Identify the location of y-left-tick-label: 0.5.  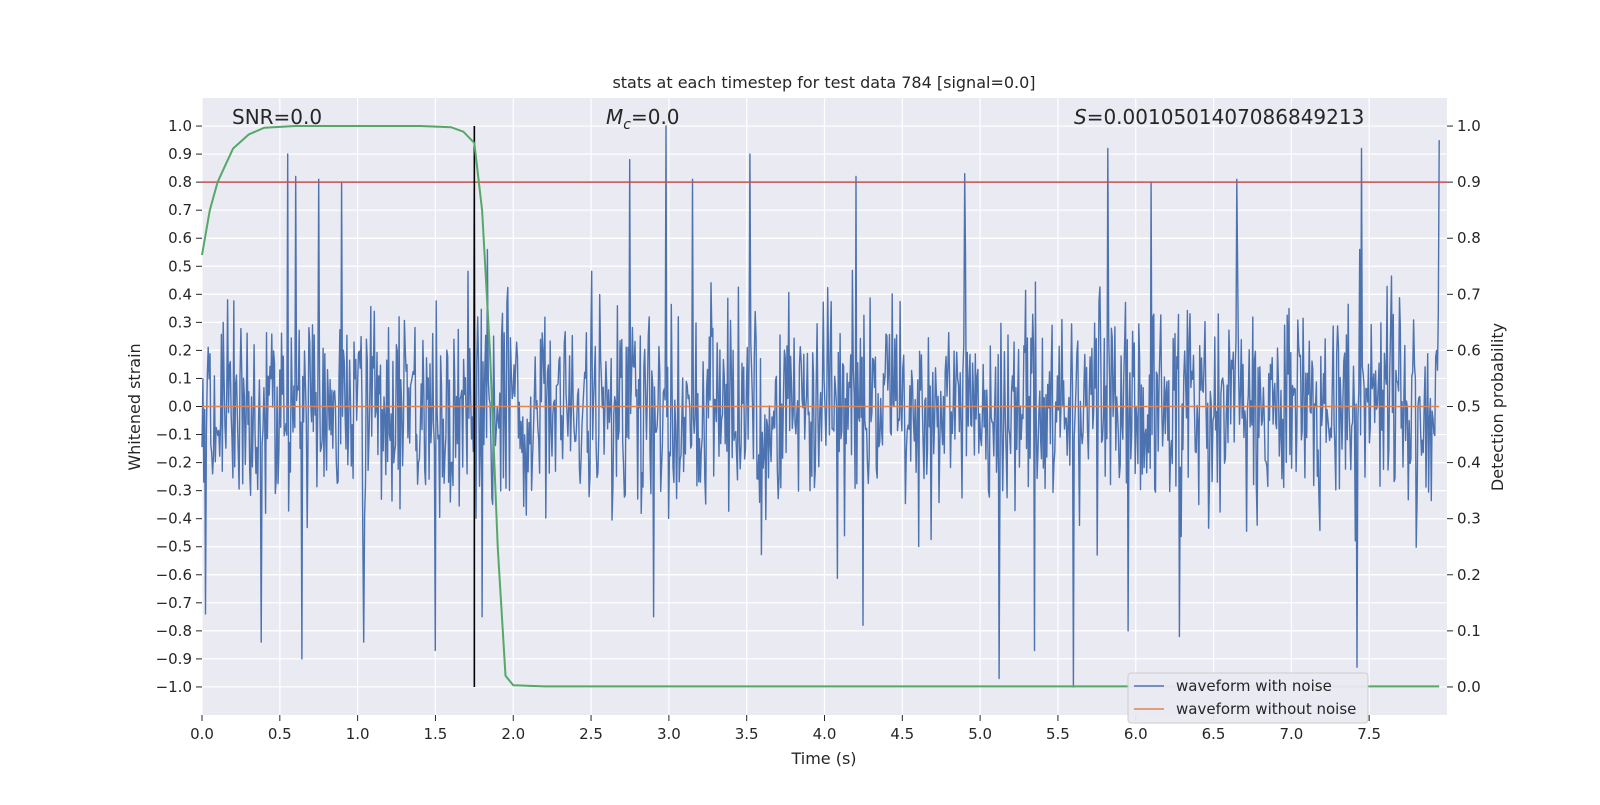
(180, 266).